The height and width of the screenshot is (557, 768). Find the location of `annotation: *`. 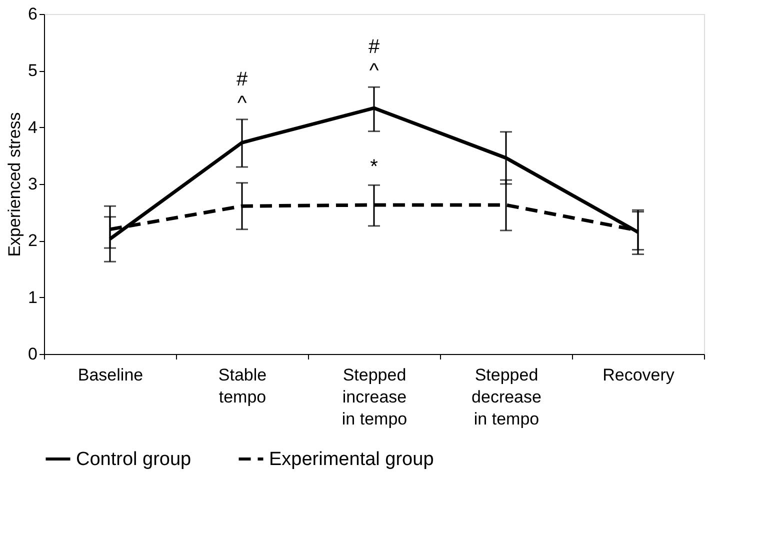

annotation: * is located at coordinates (374, 167).